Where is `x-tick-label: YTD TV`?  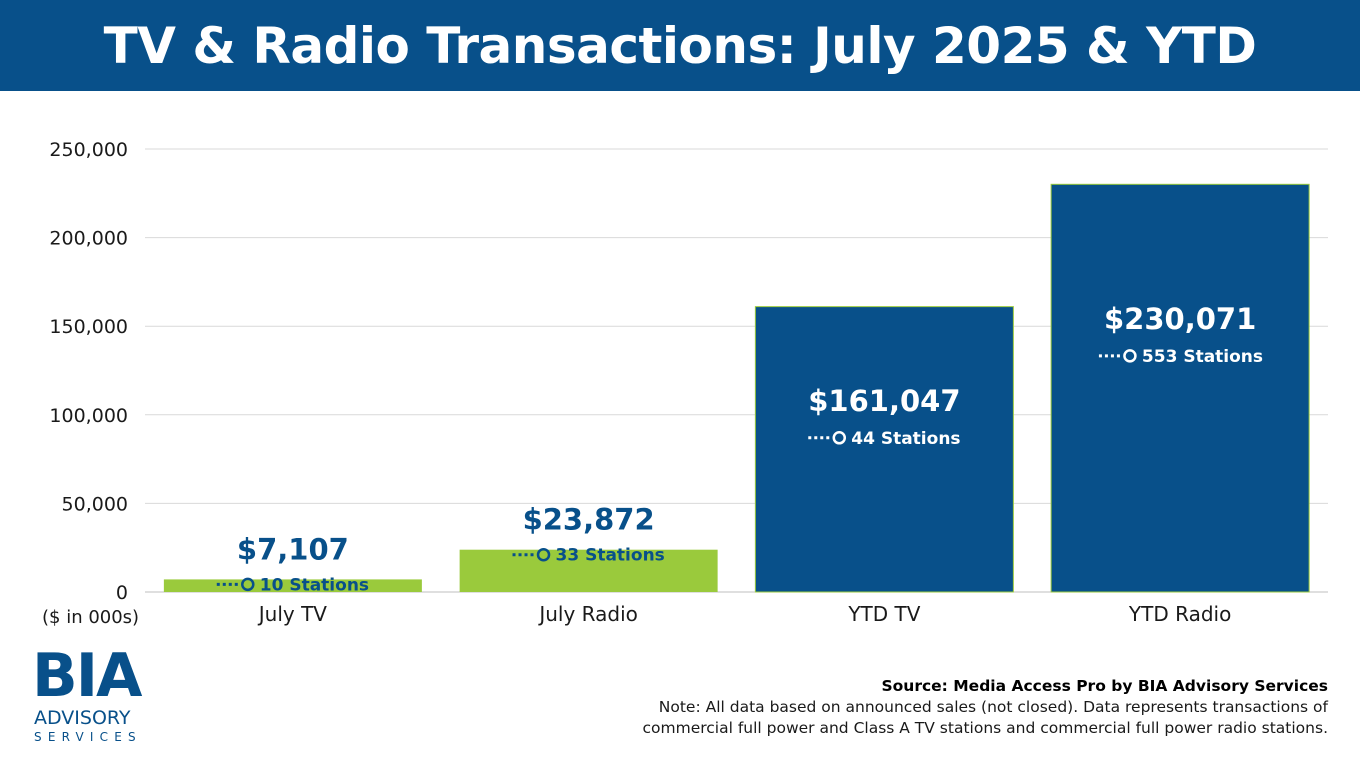
x-tick-label: YTD TV is located at coordinates (883, 614).